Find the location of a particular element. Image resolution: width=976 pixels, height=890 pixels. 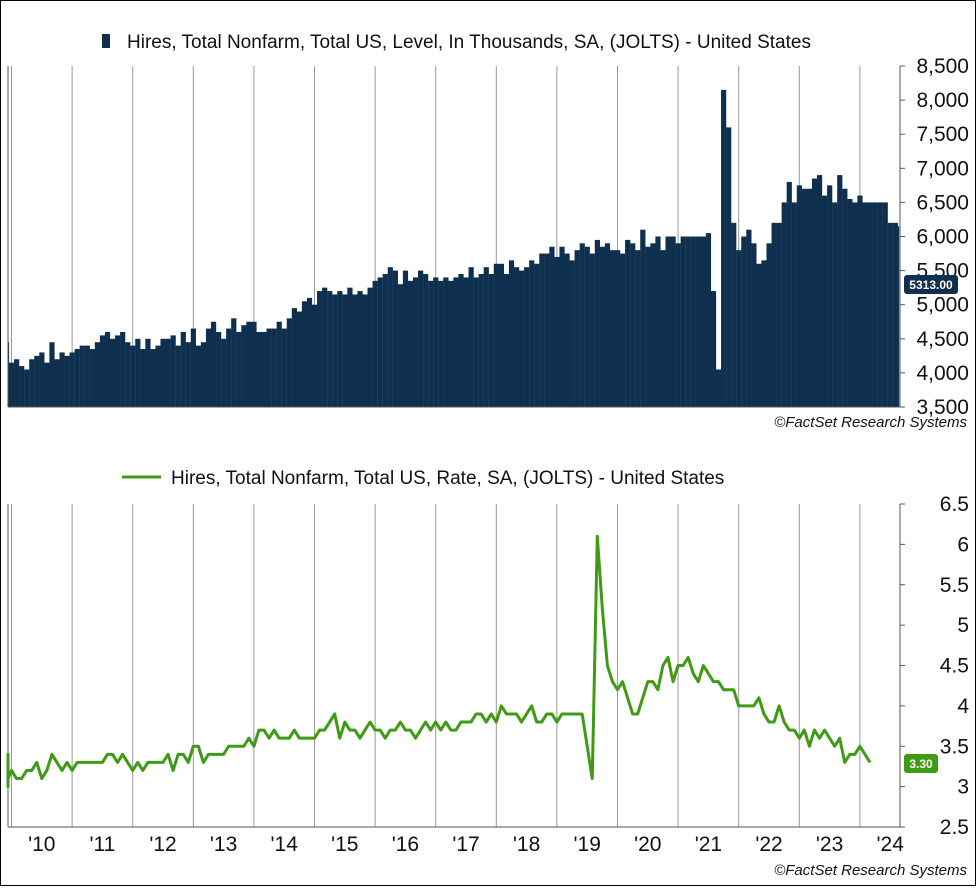

rate-badge-background is located at coordinates (921, 763).